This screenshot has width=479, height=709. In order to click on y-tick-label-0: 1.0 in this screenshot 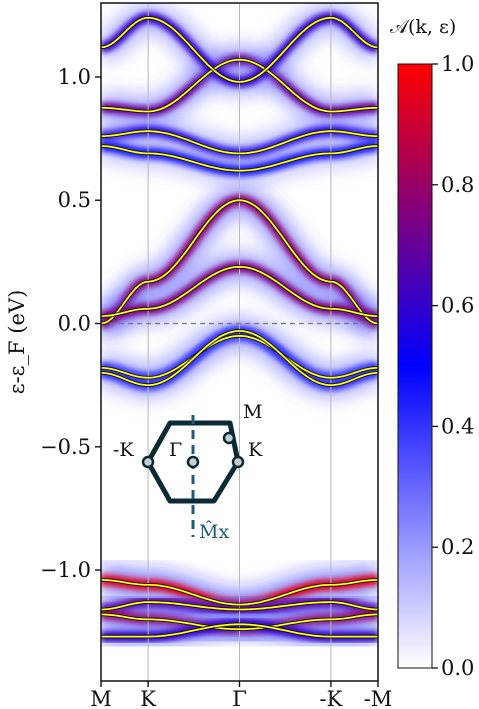, I will do `click(74, 77)`.